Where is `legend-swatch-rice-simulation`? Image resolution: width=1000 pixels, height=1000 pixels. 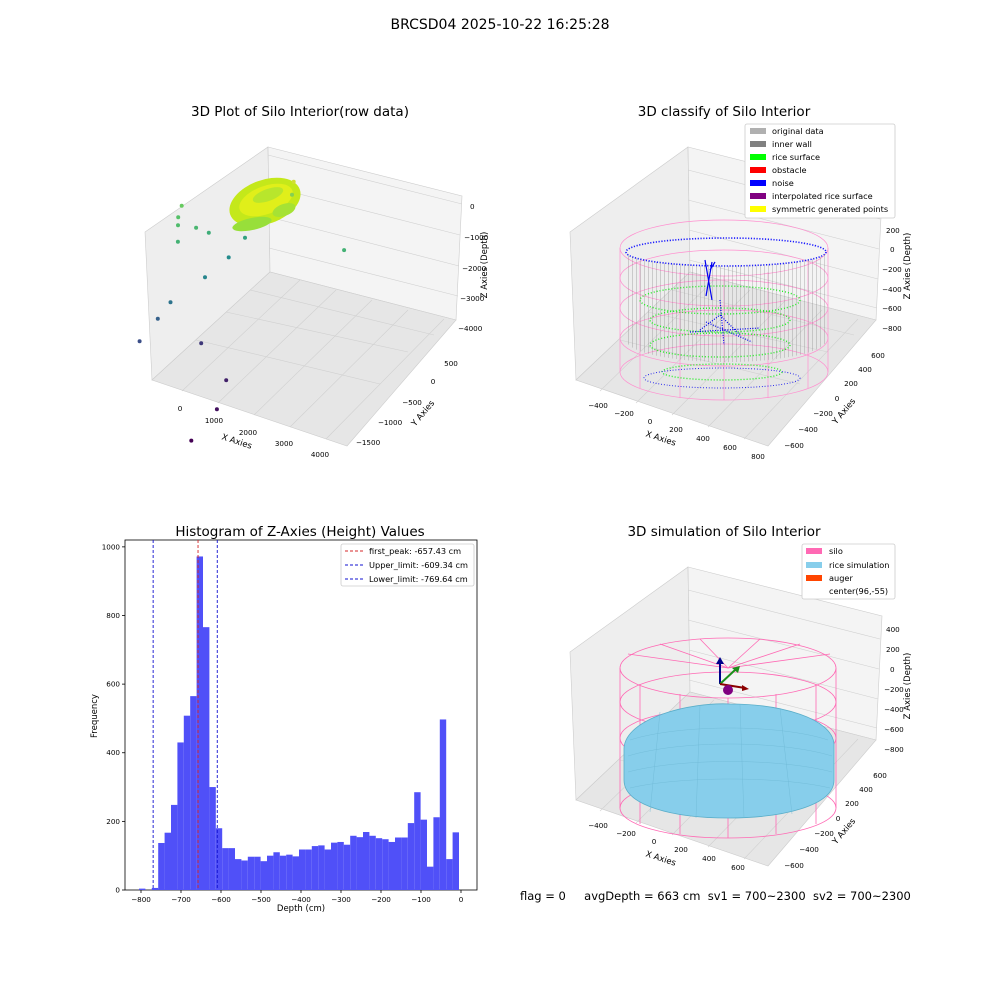
legend-swatch-rice-simulation is located at coordinates (814, 565).